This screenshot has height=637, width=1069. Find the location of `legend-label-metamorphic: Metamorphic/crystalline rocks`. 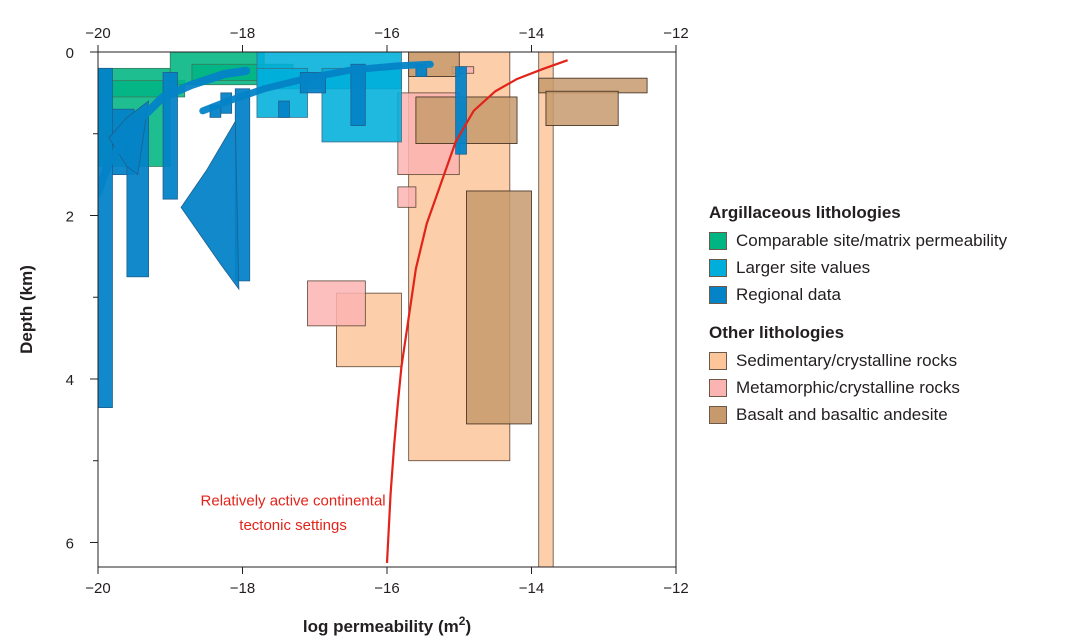

legend-label-metamorphic: Metamorphic/crystalline rocks is located at coordinates (848, 387).